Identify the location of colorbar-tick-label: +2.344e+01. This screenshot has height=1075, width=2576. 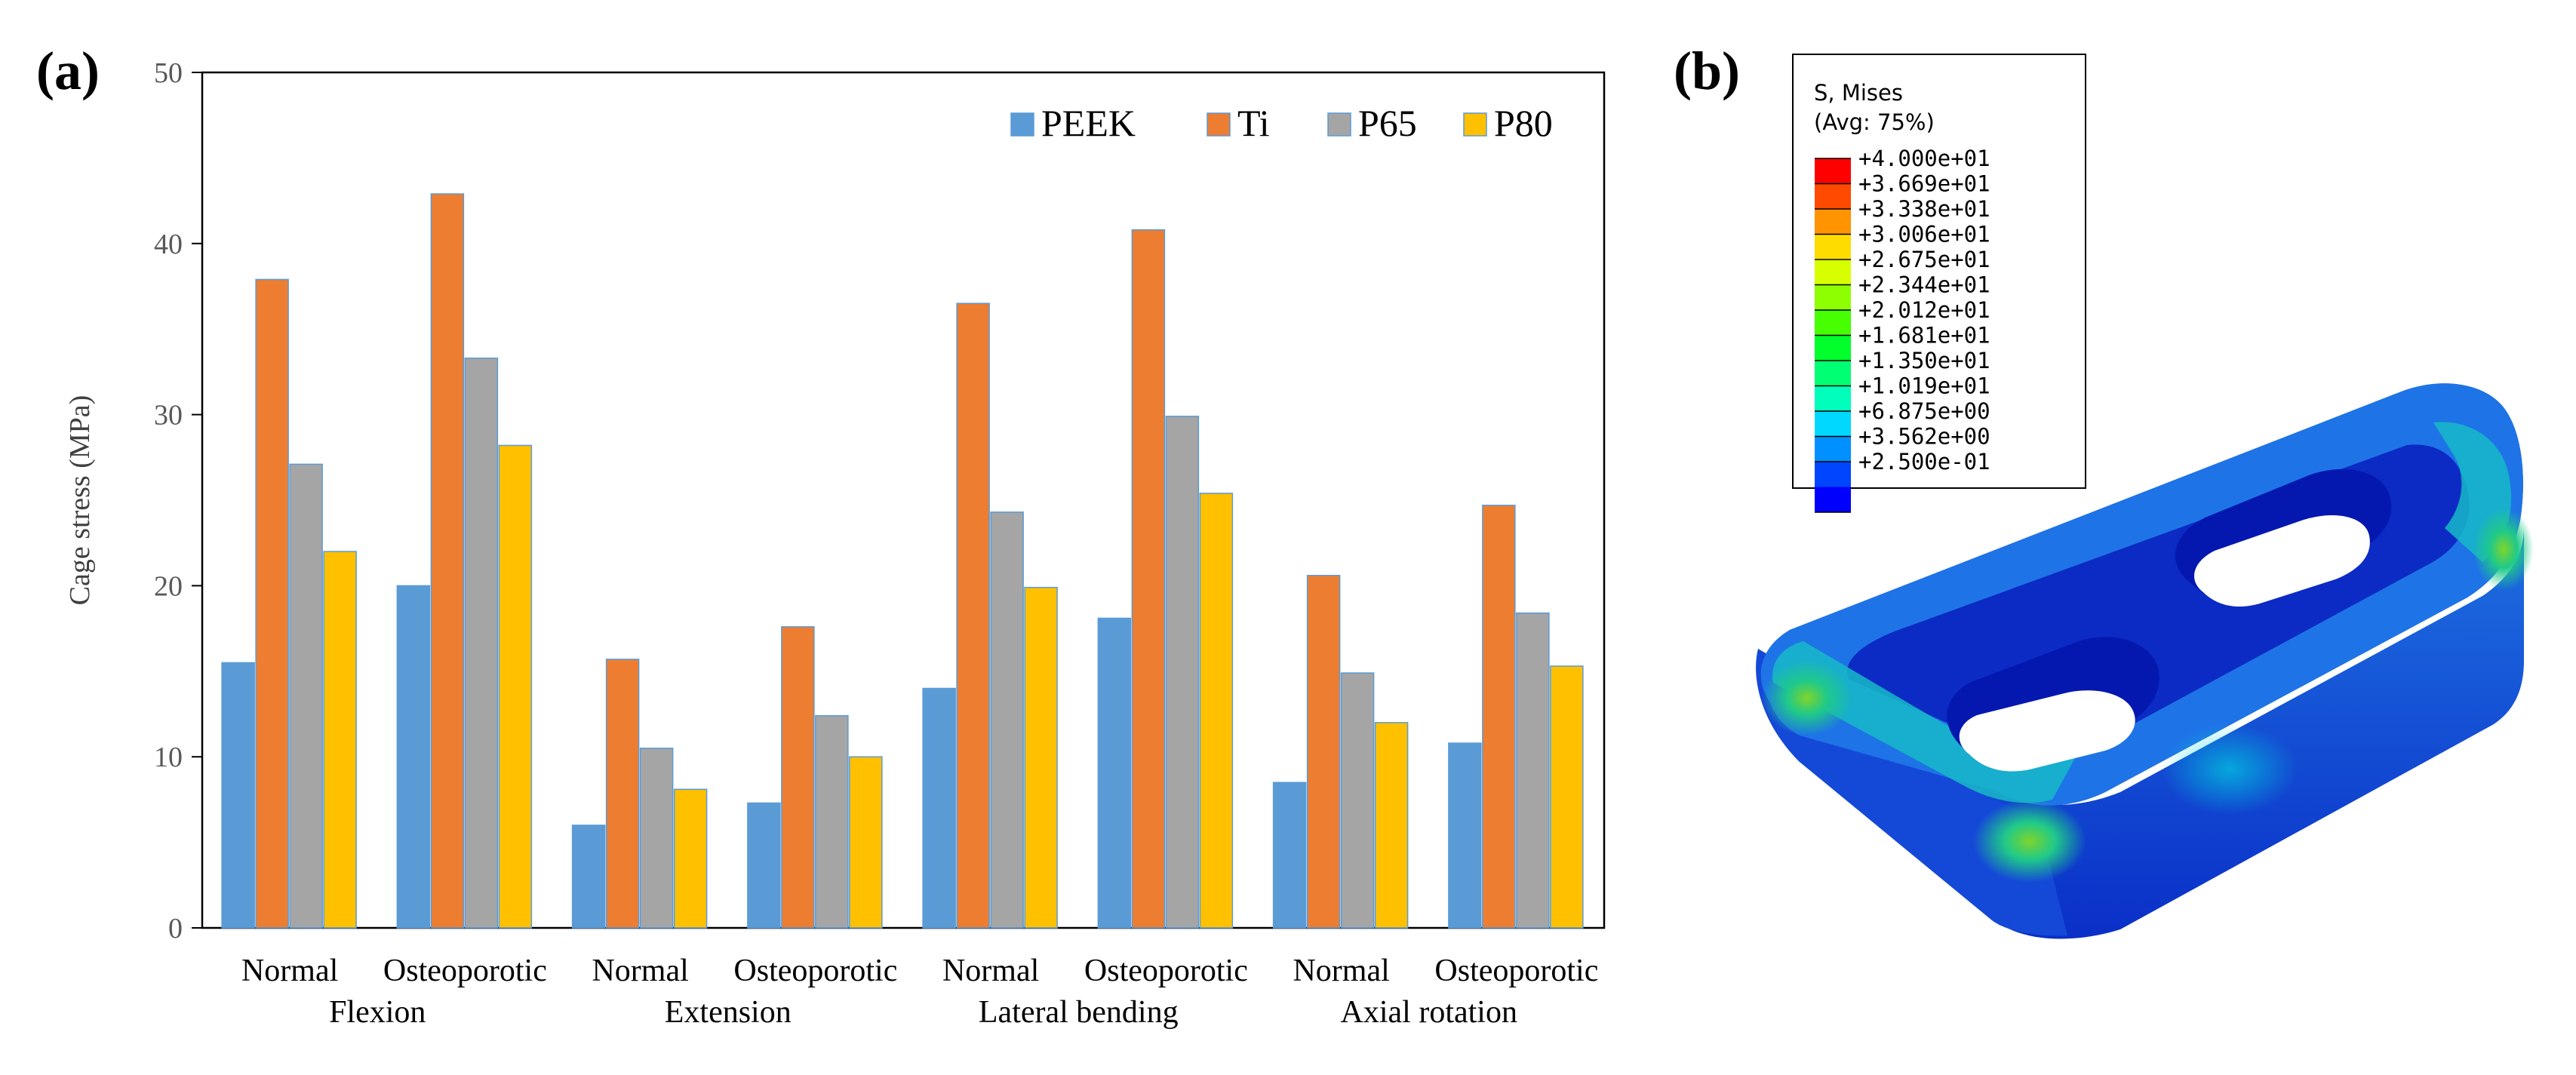
(1924, 285).